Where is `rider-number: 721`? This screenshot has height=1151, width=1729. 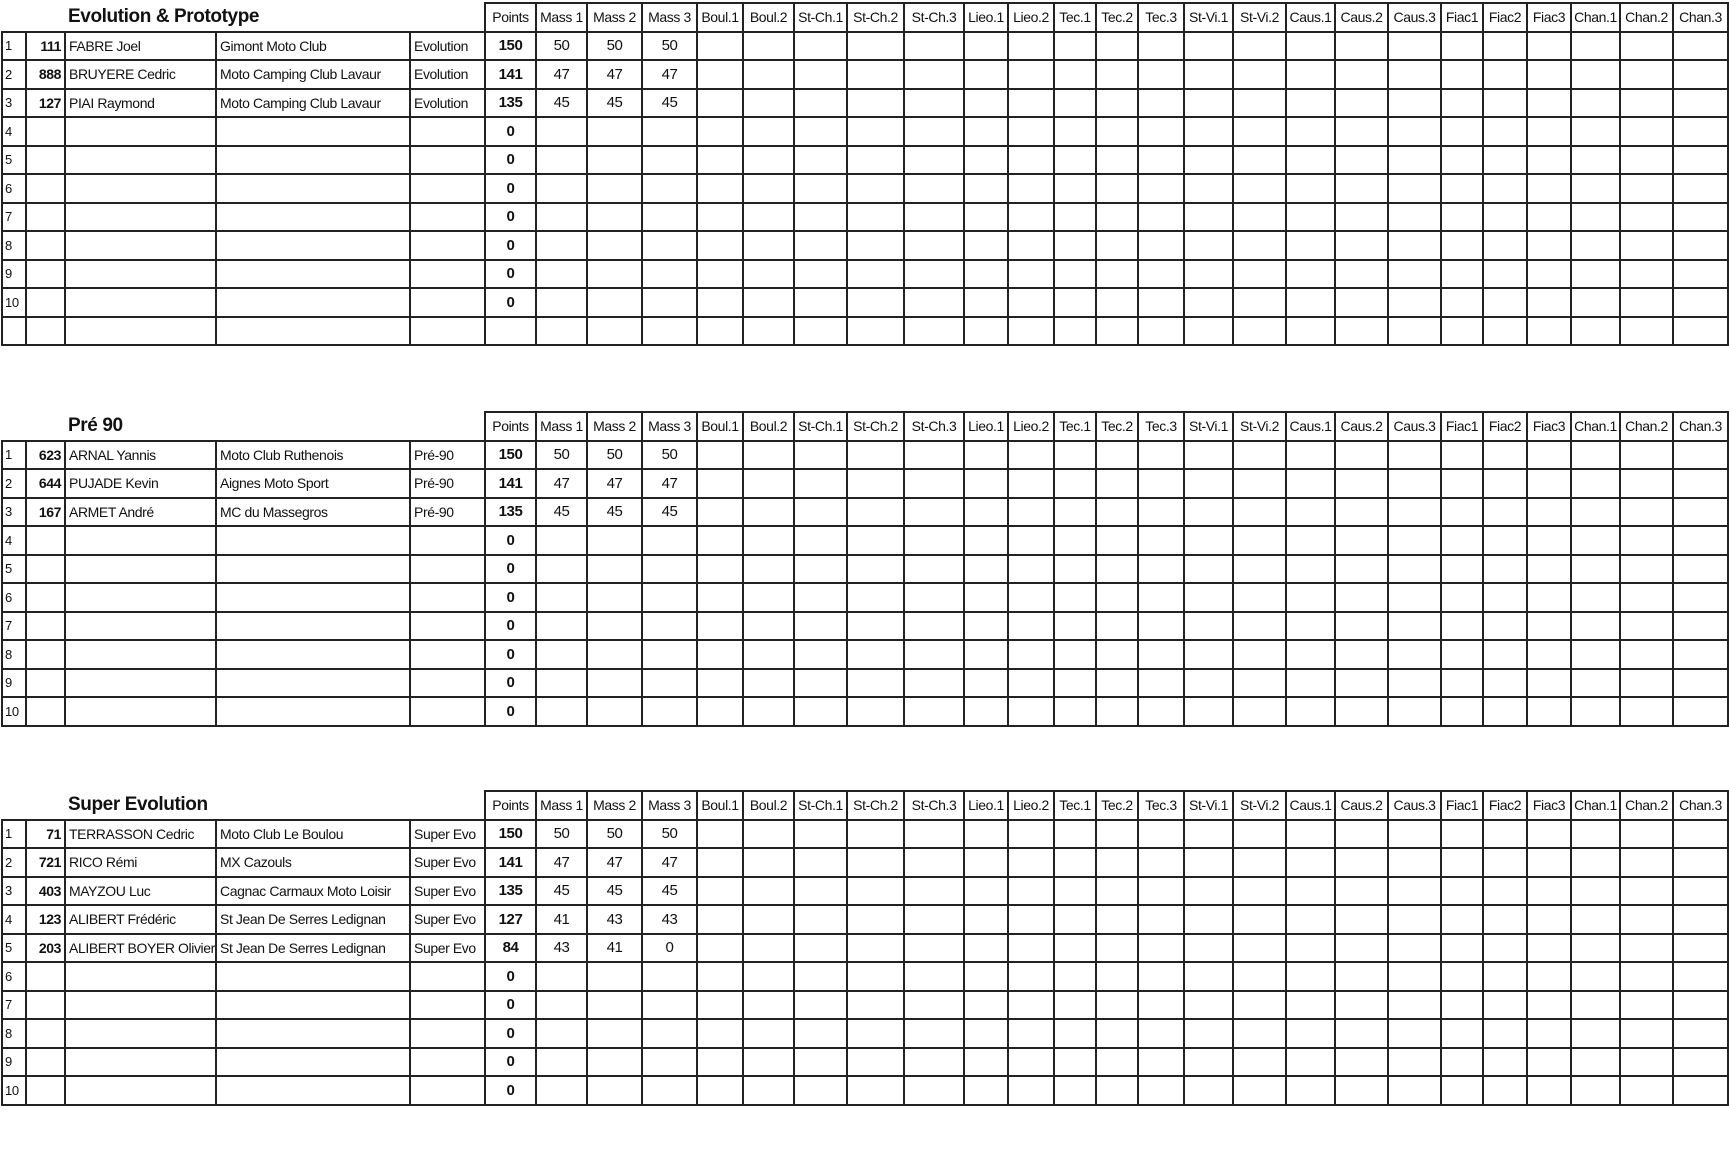
rider-number: 721 is located at coordinates (45, 862).